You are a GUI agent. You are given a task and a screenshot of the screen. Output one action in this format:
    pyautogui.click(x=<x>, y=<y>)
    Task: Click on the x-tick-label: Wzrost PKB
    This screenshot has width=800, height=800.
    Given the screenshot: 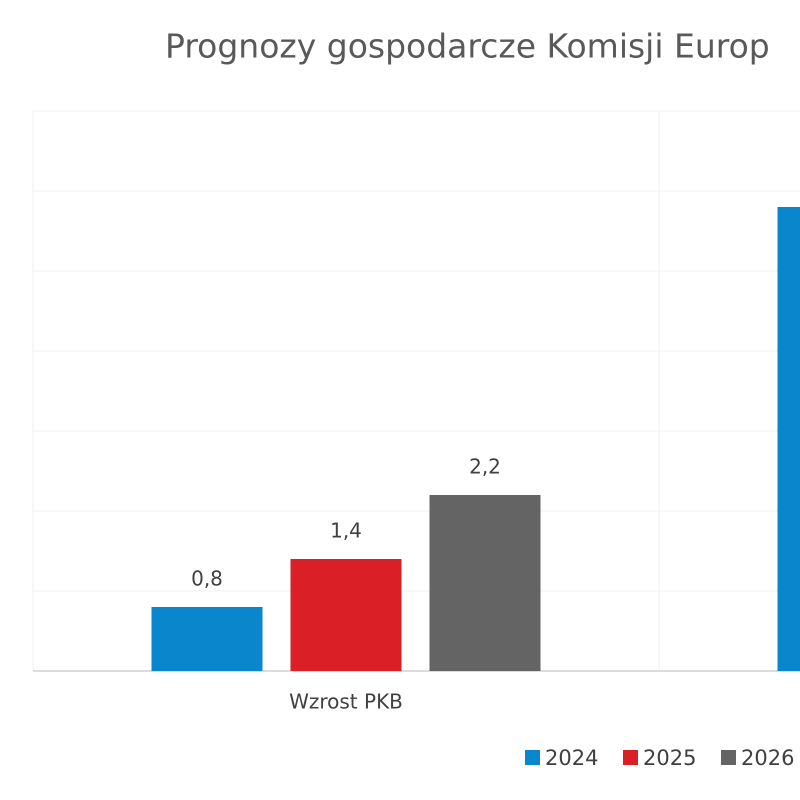 What is the action you would take?
    pyautogui.click(x=346, y=702)
    